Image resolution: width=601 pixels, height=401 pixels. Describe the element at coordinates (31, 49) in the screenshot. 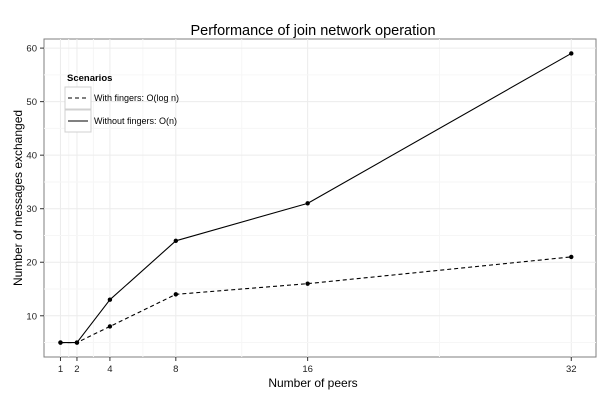

I see `y-tick-label: 60` at that location.